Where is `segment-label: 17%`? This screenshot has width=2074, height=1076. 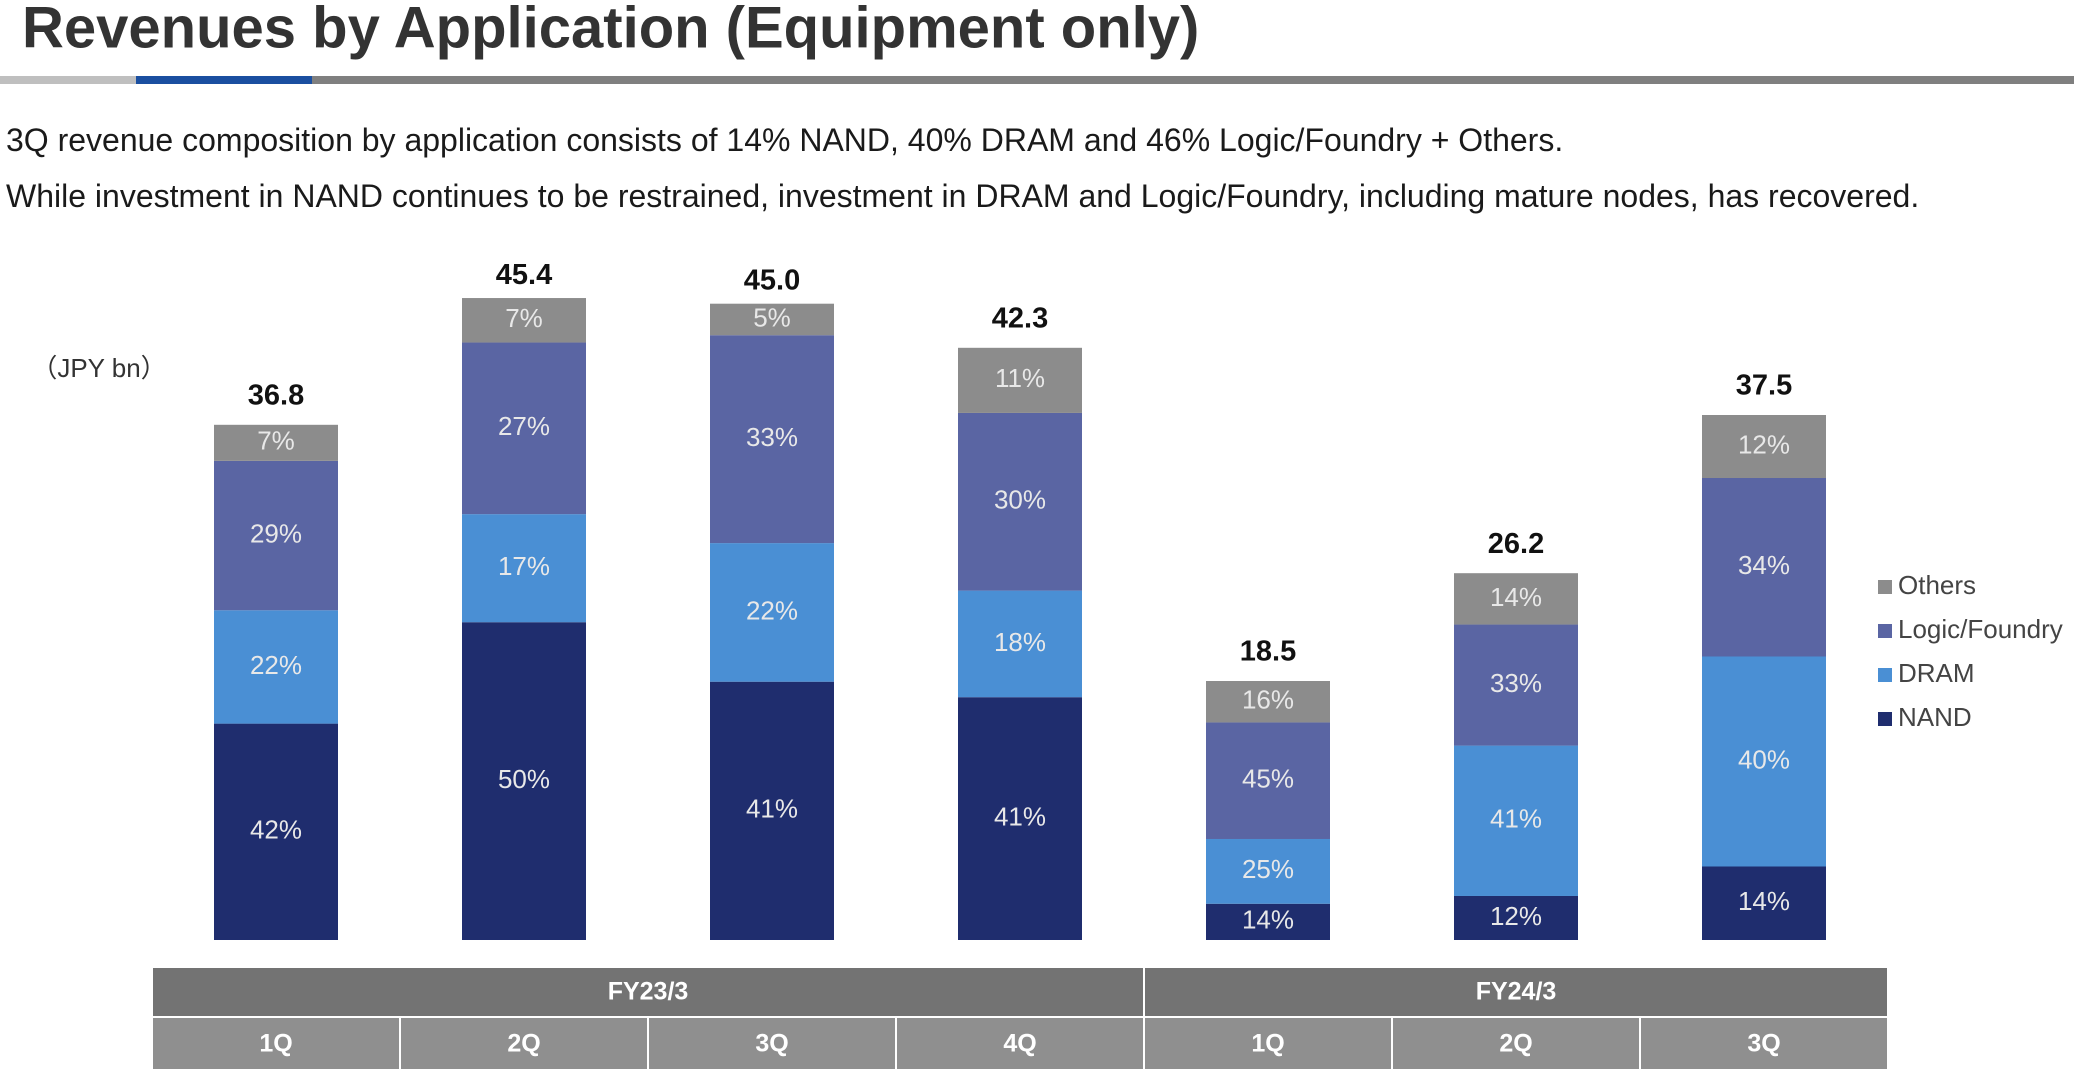 segment-label: 17% is located at coordinates (524, 566).